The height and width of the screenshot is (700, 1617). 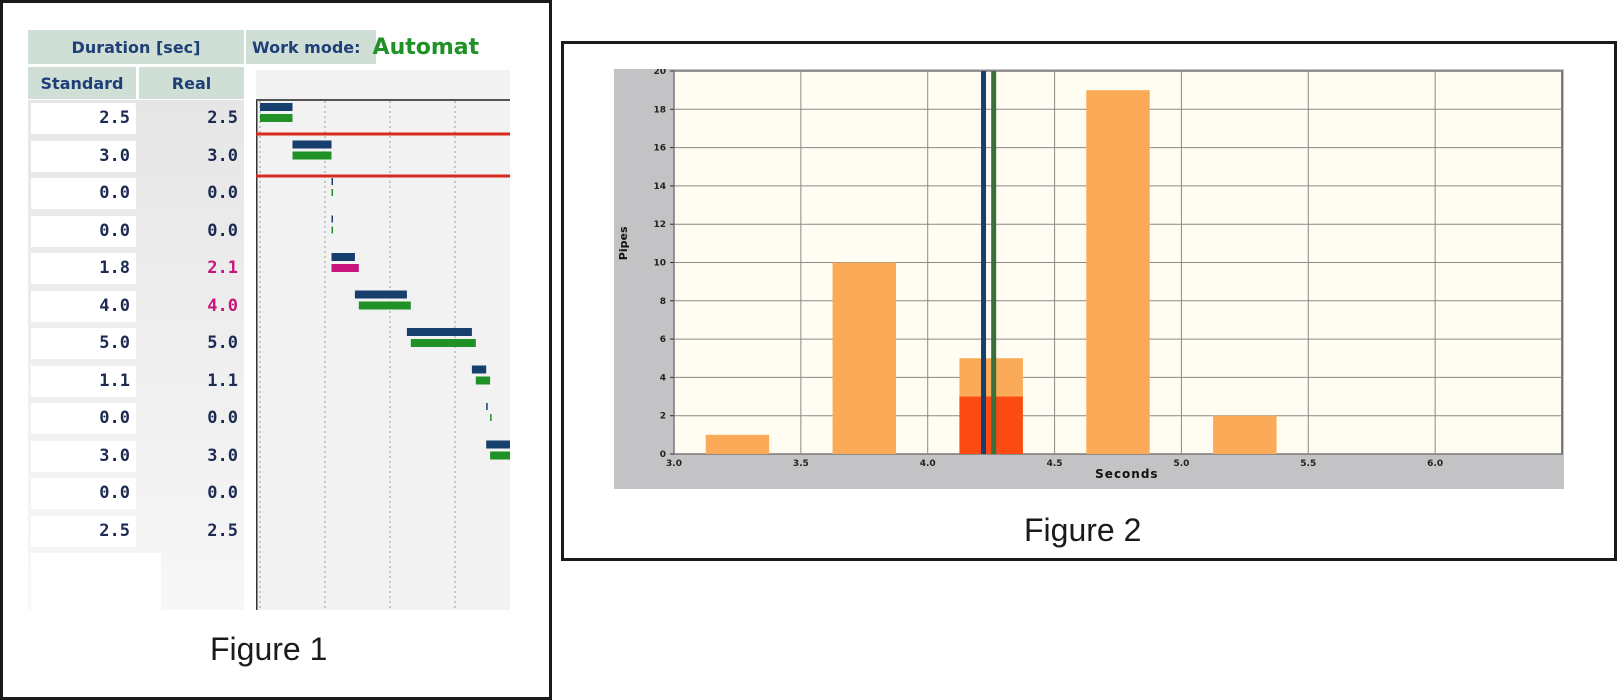 I want to click on x-tick-label: 6.0, so click(x=1435, y=464).